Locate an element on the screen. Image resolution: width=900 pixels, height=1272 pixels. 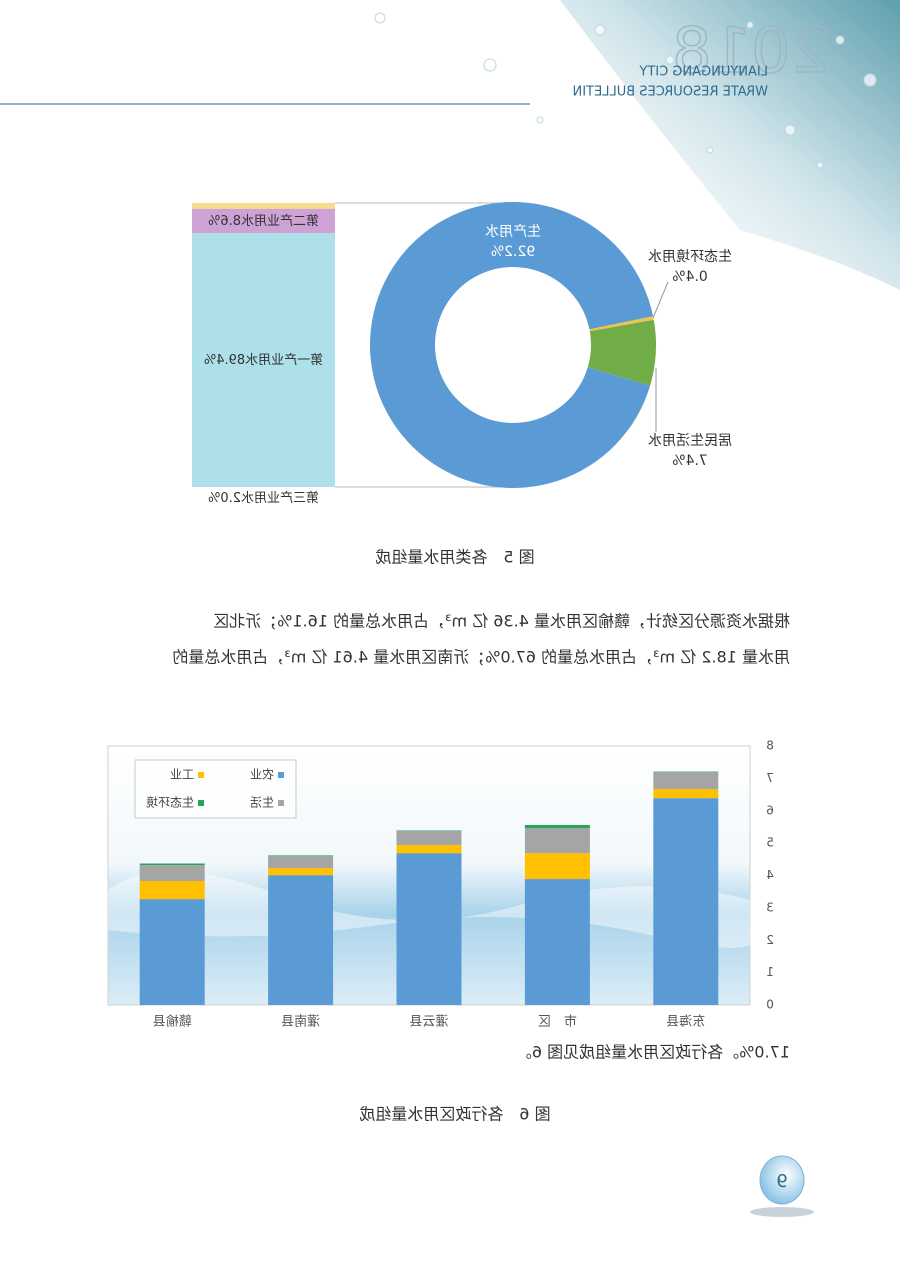
header-decoration is located at coordinates (730, 145).